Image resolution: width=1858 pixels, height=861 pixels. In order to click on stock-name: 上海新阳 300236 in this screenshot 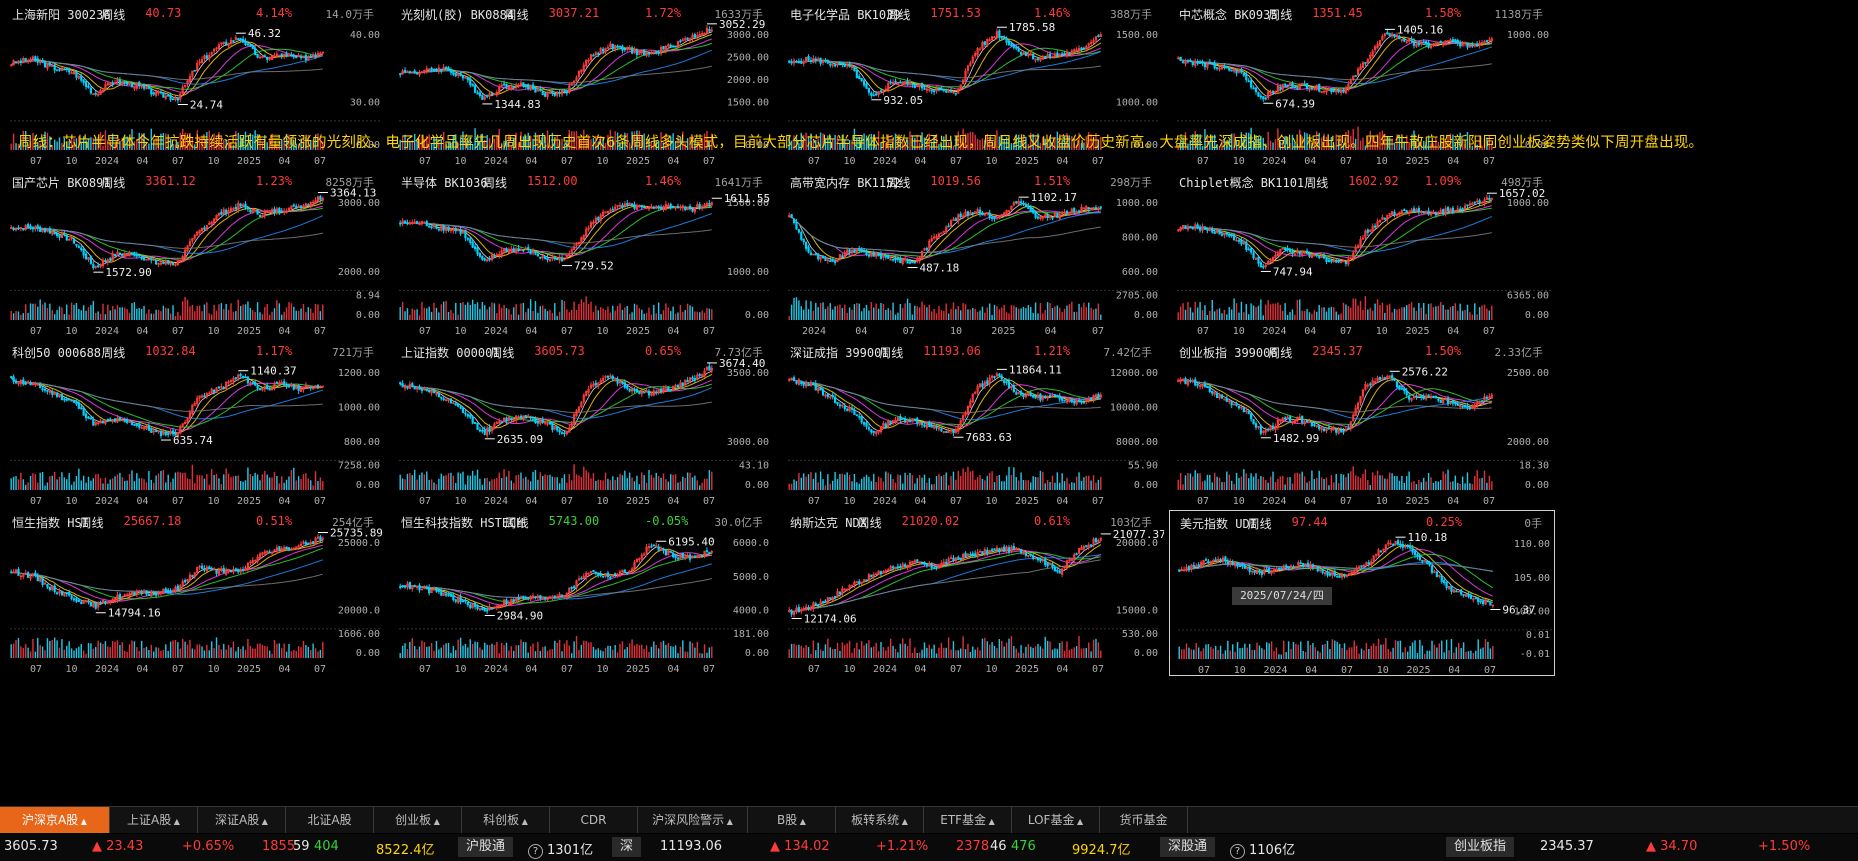, I will do `click(61, 15)`.